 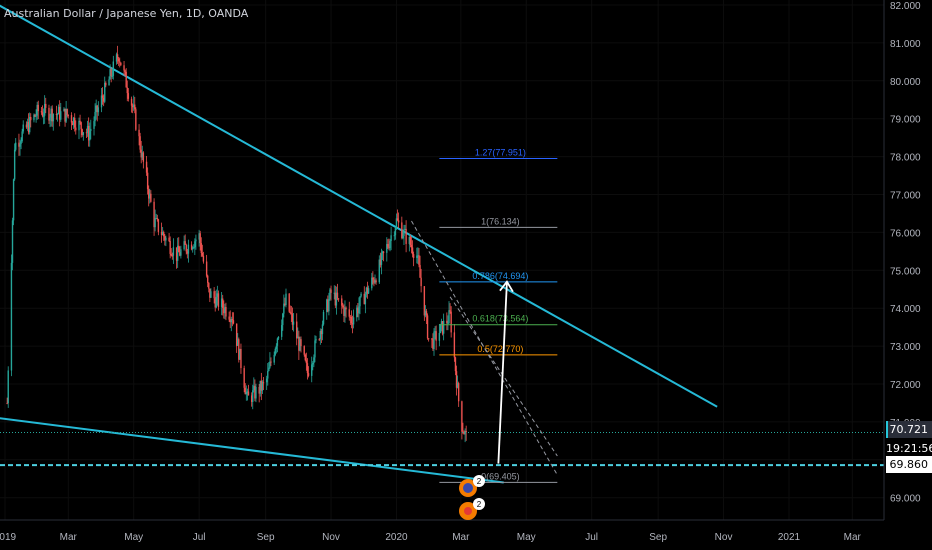 I want to click on x-tick-label: Jul, so click(x=199, y=537).